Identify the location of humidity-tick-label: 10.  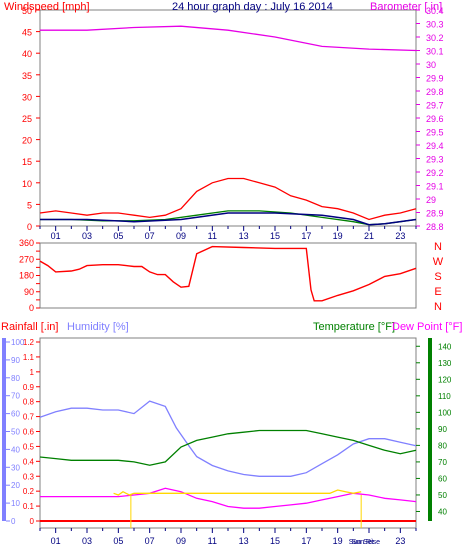
(15, 503).